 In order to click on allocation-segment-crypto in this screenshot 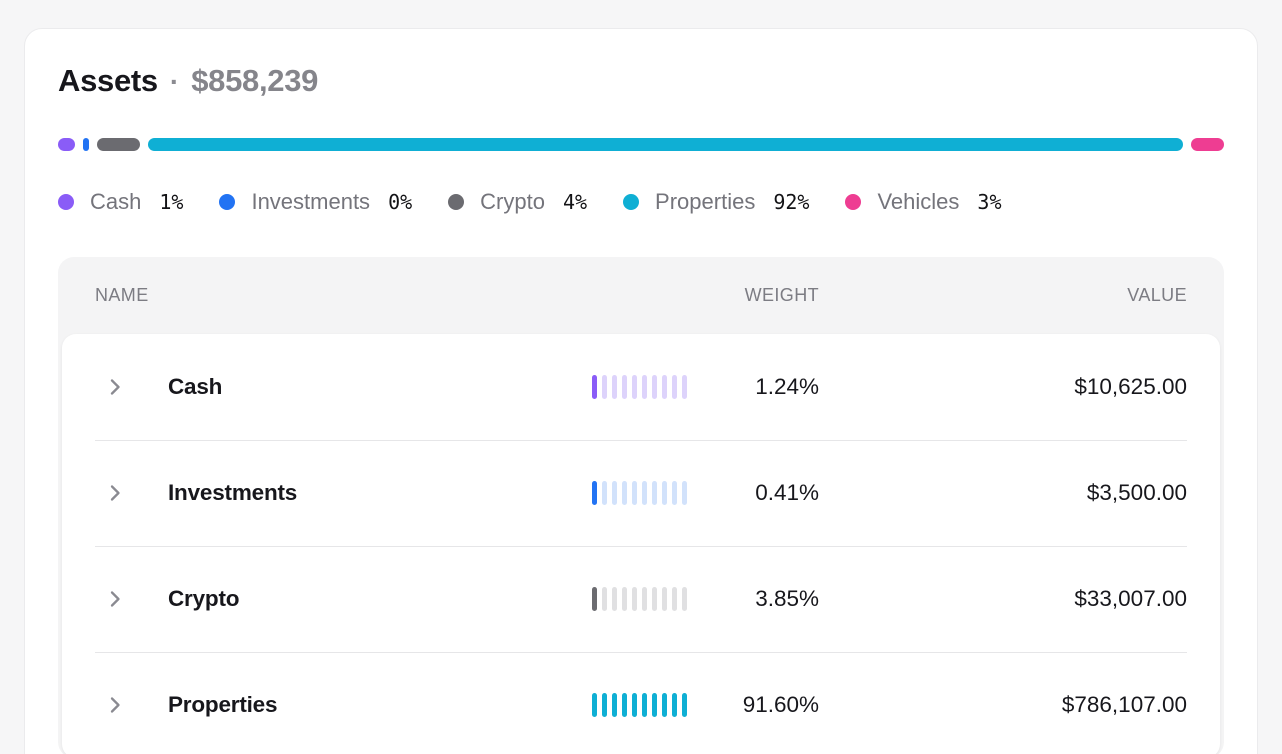, I will do `click(119, 144)`.